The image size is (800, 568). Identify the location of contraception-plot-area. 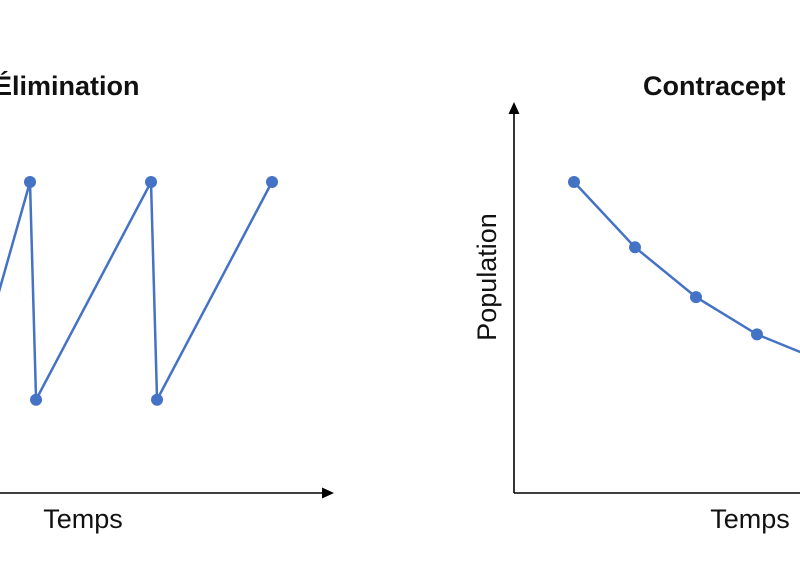
(684, 265).